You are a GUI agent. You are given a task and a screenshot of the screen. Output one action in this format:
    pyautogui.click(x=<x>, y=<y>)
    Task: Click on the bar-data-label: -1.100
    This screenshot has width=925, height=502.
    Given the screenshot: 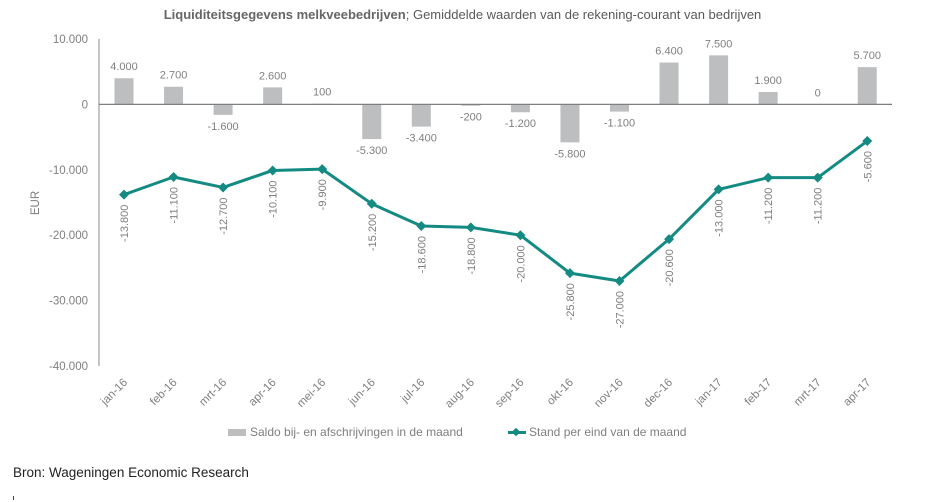 What is the action you would take?
    pyautogui.click(x=619, y=124)
    